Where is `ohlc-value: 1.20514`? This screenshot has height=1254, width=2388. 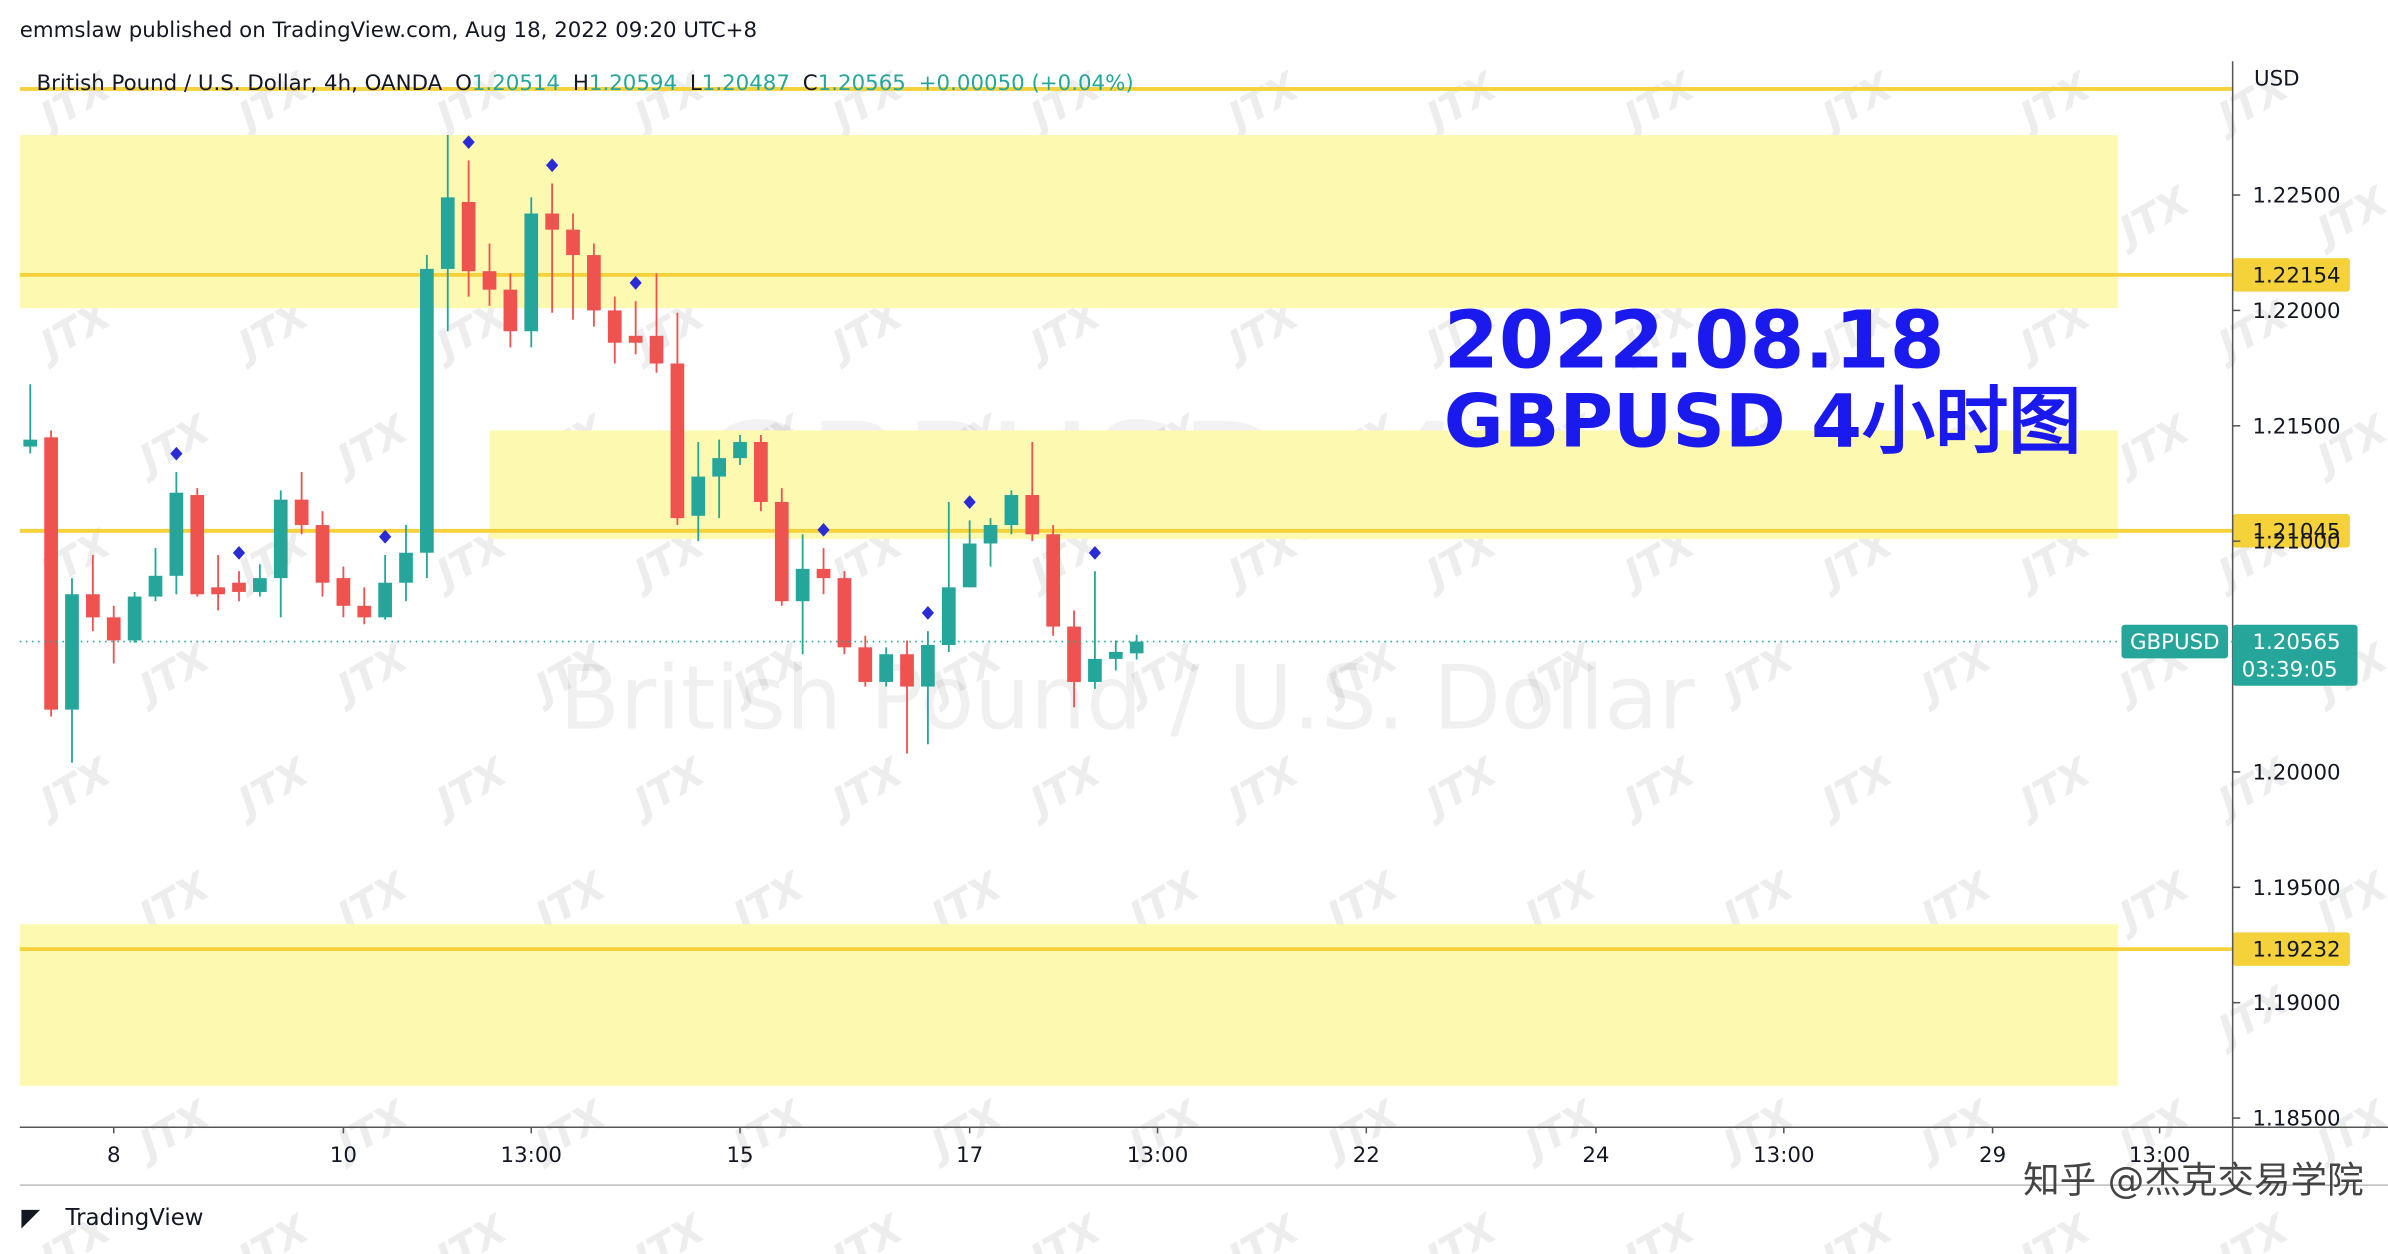 ohlc-value: 1.20514 is located at coordinates (516, 83).